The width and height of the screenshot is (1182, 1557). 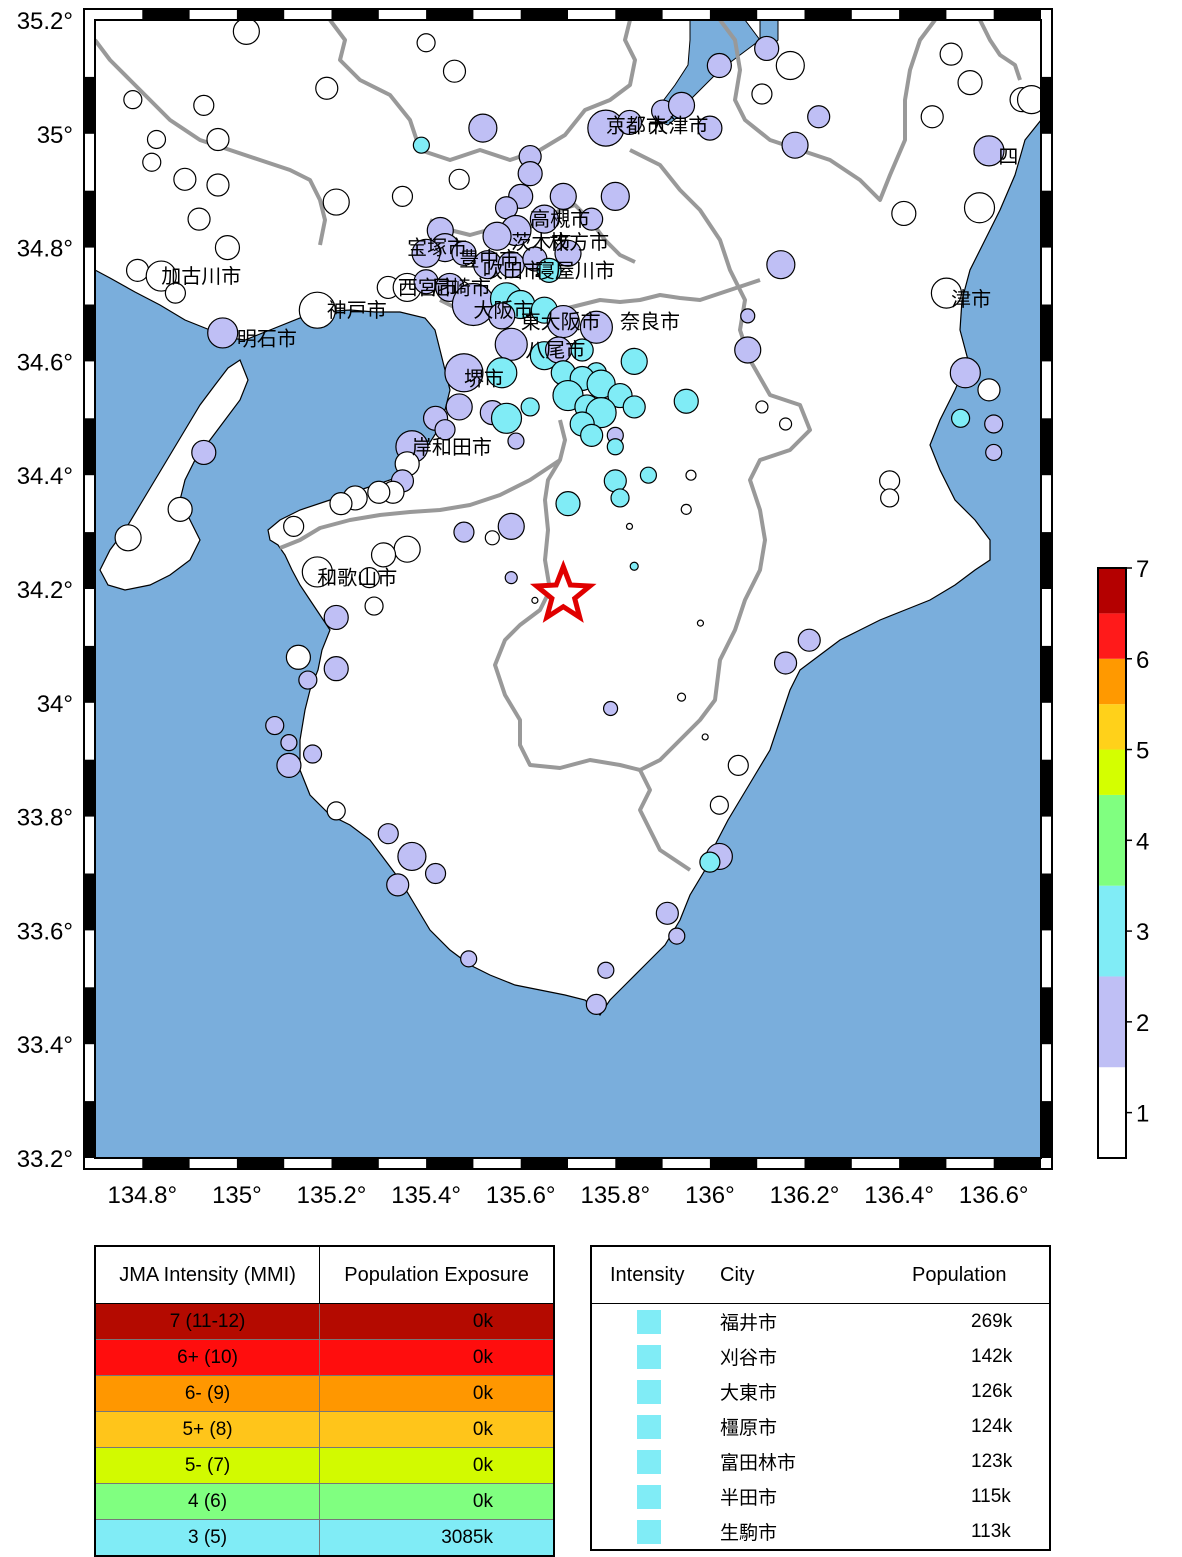 I want to click on lat-tick-label: 34.8°, so click(x=45, y=249).